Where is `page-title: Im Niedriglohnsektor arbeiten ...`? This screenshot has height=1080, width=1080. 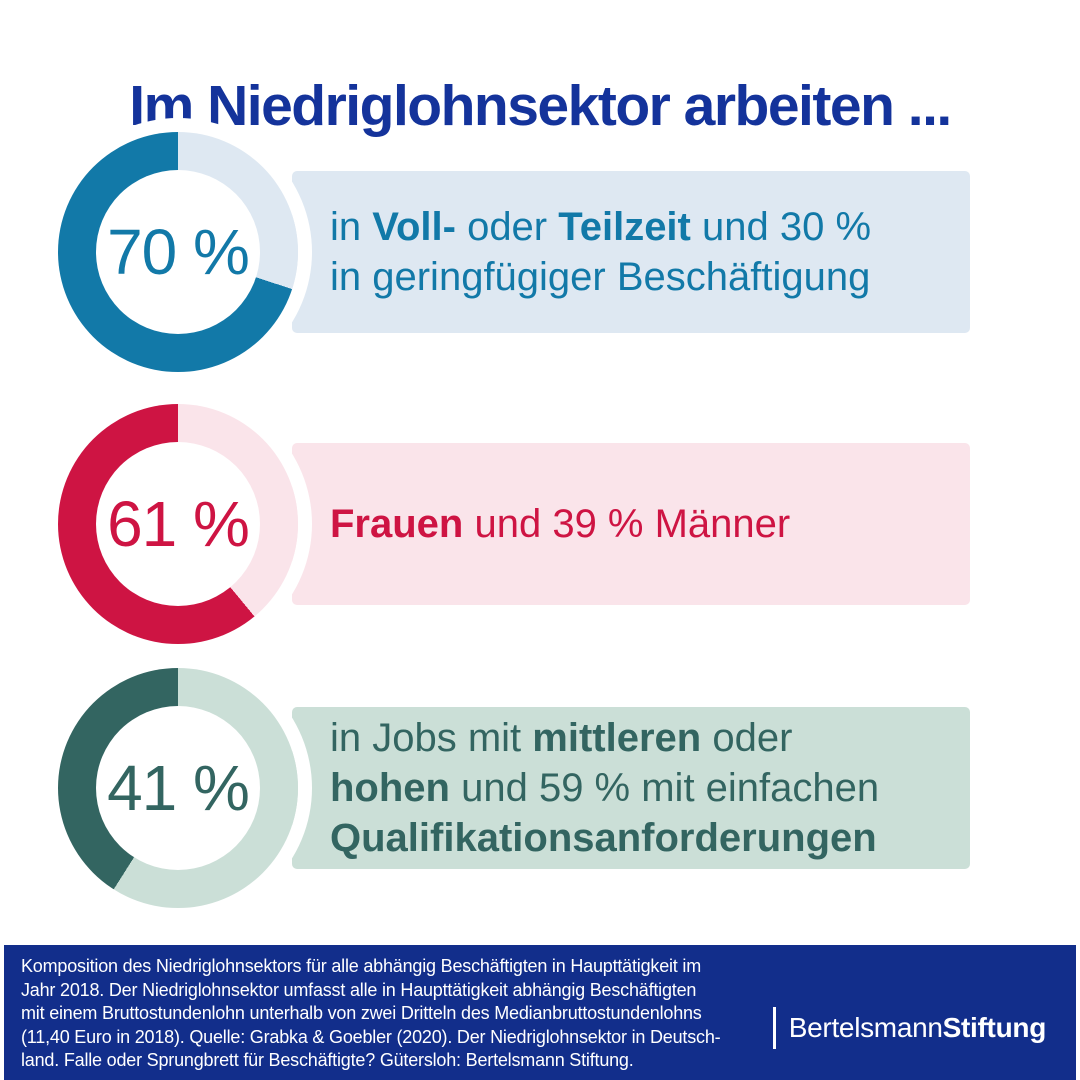 page-title: Im Niedriglohnsektor arbeiten ... is located at coordinates (540, 106).